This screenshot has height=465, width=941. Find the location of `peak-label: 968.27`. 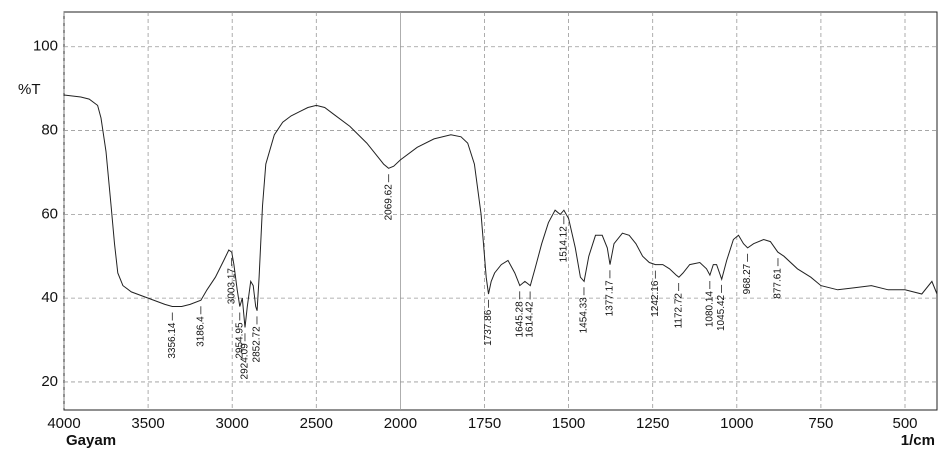

peak-label: 968.27 is located at coordinates (747, 278).